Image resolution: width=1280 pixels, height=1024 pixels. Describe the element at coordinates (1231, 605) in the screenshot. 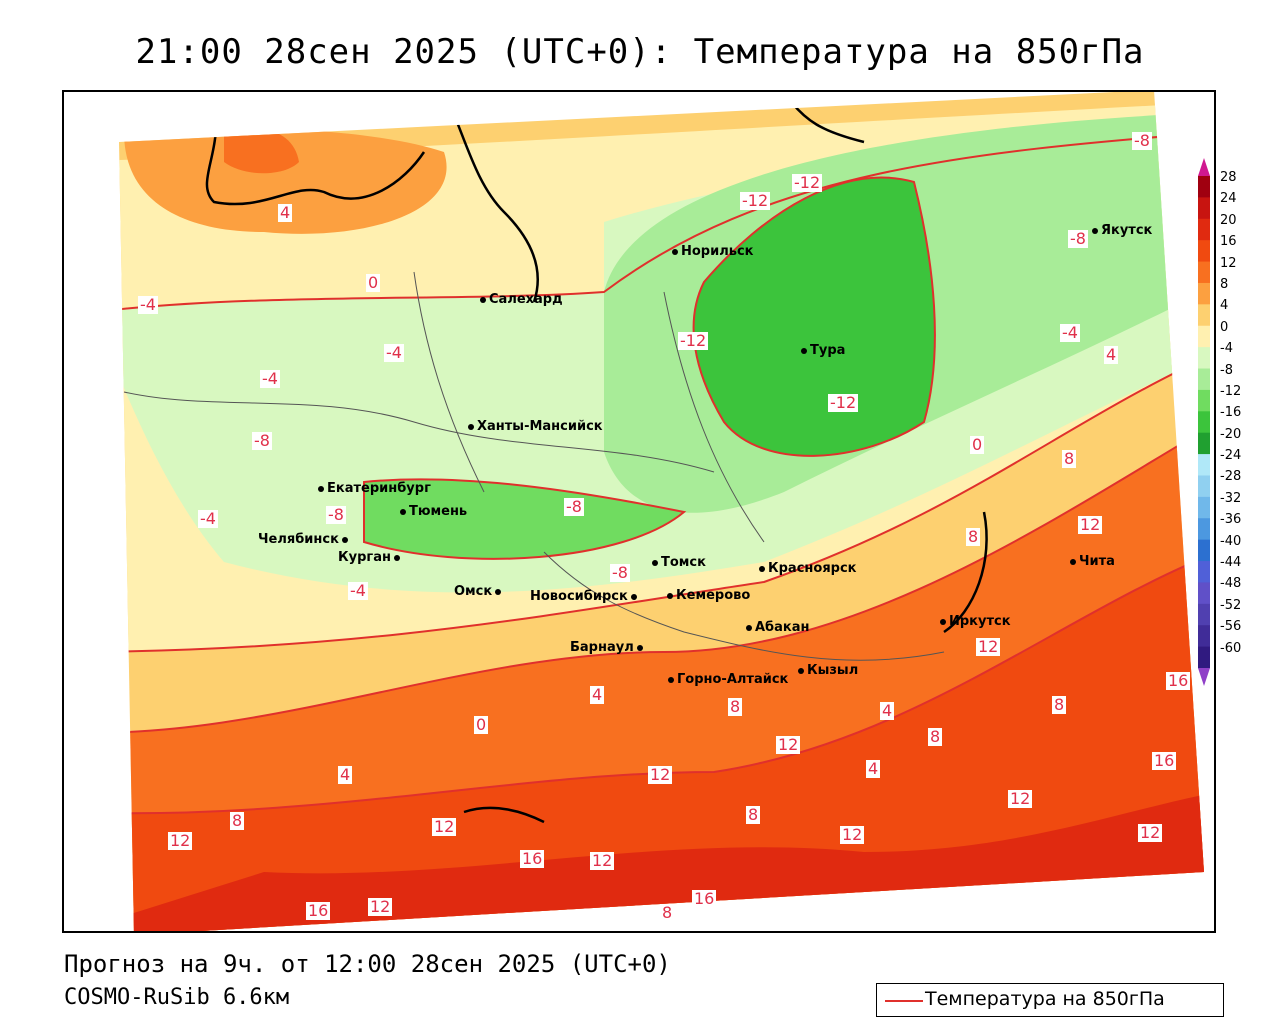

I see `colorbar-tick-label: -52` at that location.